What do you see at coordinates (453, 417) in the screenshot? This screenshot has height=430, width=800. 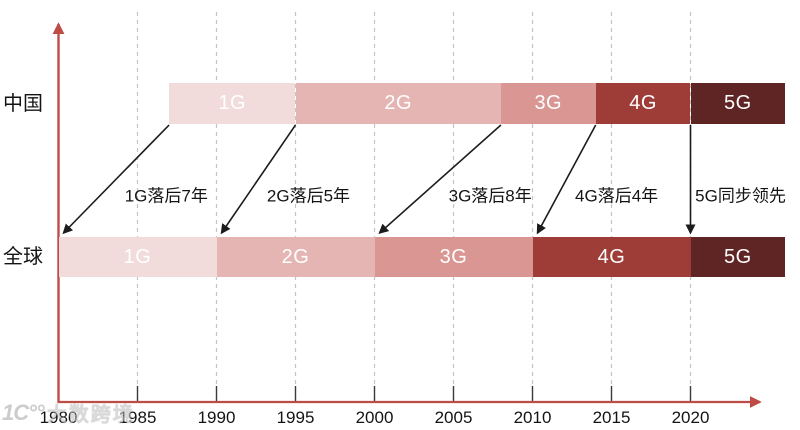 I see `year-label: 2005` at bounding box center [453, 417].